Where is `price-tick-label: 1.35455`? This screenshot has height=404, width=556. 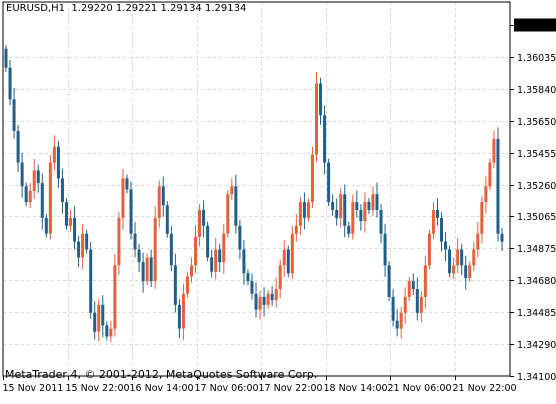
price-tick-label: 1.35455 is located at coordinates (536, 154).